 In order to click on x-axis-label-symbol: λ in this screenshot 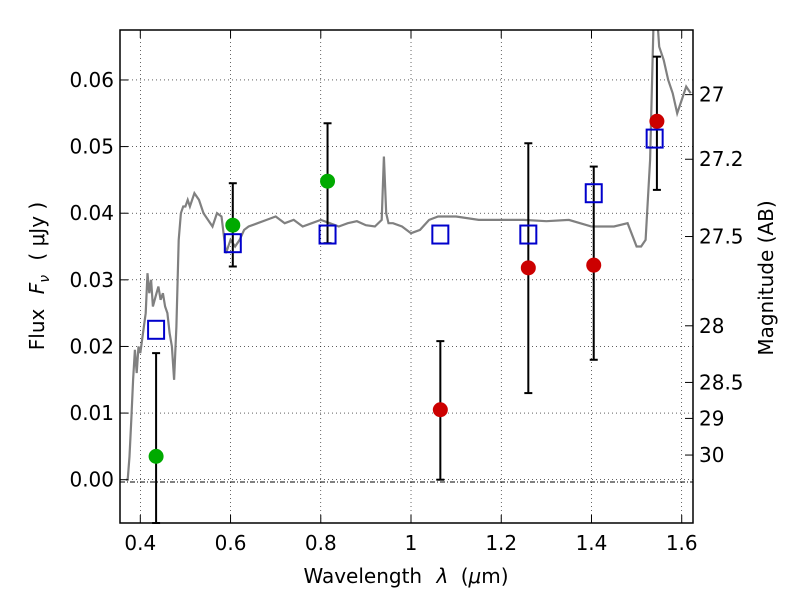, I will do `click(441, 576)`.